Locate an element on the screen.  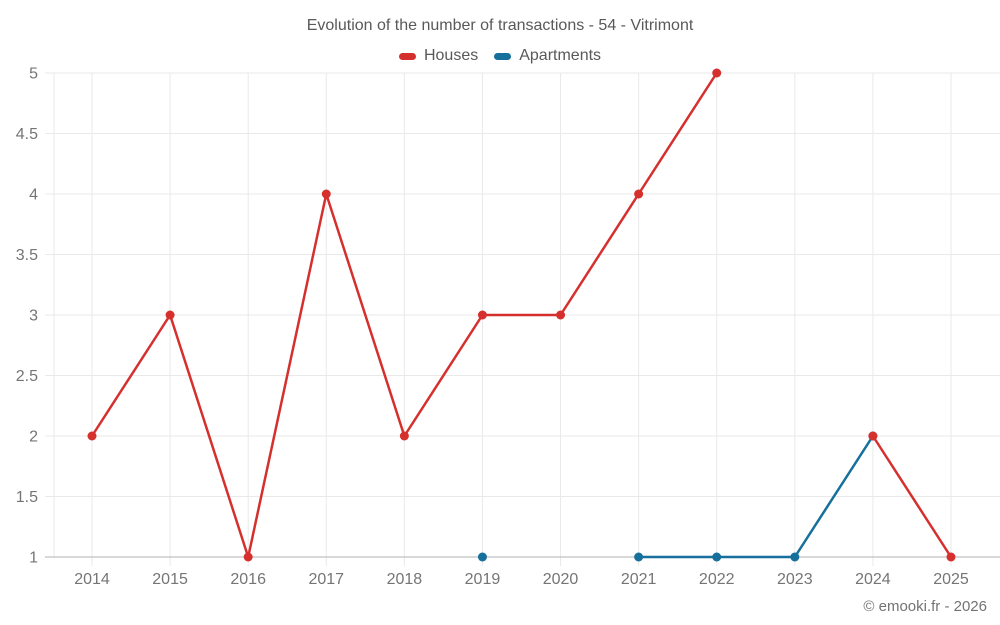
data-point-houses-2019 is located at coordinates (482, 315).